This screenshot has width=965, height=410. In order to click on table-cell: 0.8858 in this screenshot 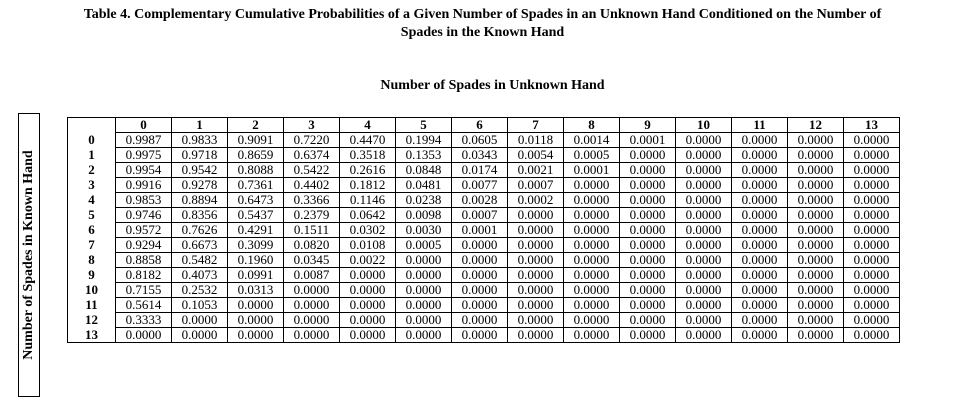, I will do `click(143, 260)`.